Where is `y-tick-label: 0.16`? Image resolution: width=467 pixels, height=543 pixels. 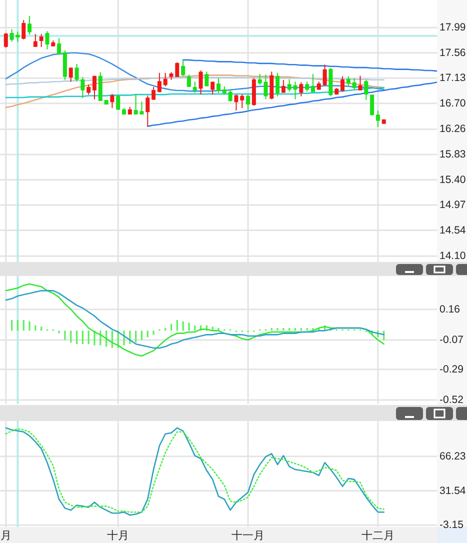
y-tick-label: 0.16 is located at coordinates (450, 309).